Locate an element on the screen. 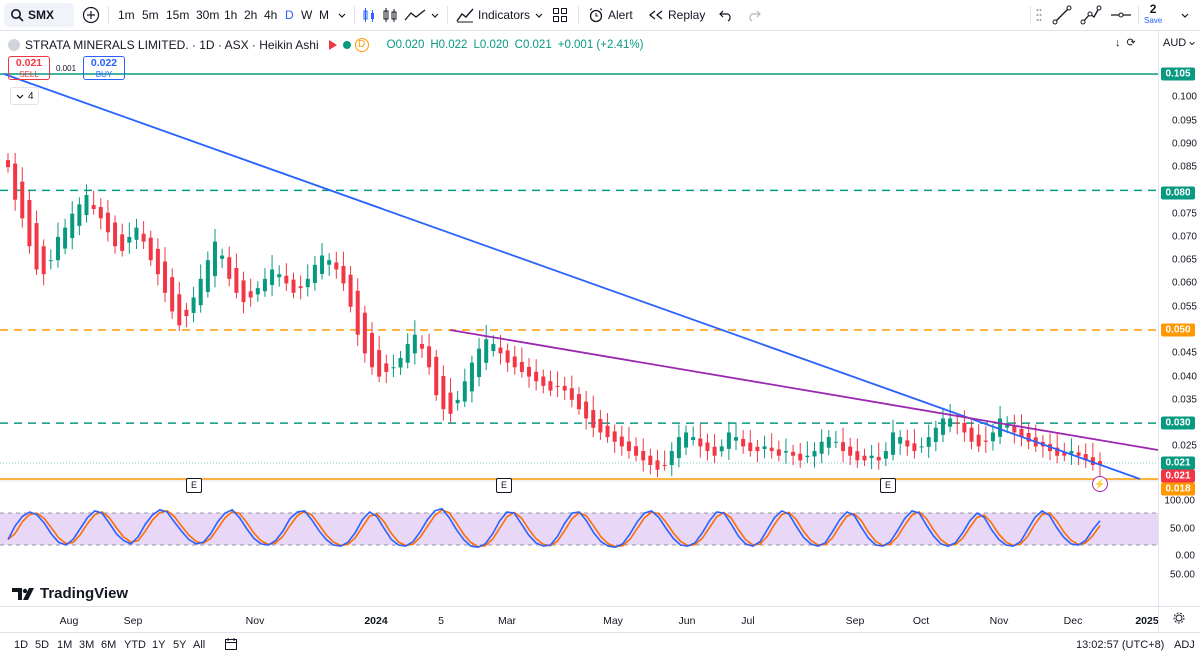 The height and width of the screenshot is (657, 1200). time-label: Mar is located at coordinates (507, 621).